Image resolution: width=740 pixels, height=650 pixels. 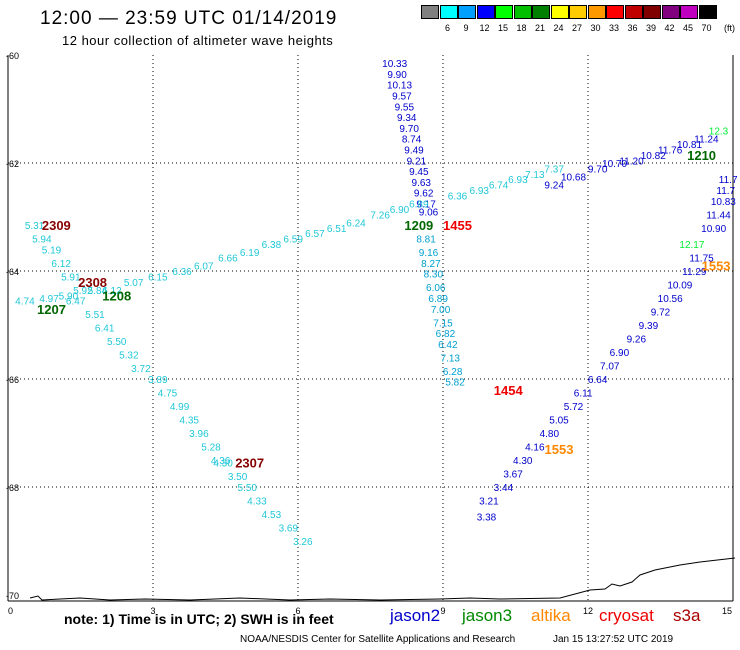 What do you see at coordinates (238, 477) in the screenshot?
I see `swh-value-label: 3.50` at bounding box center [238, 477].